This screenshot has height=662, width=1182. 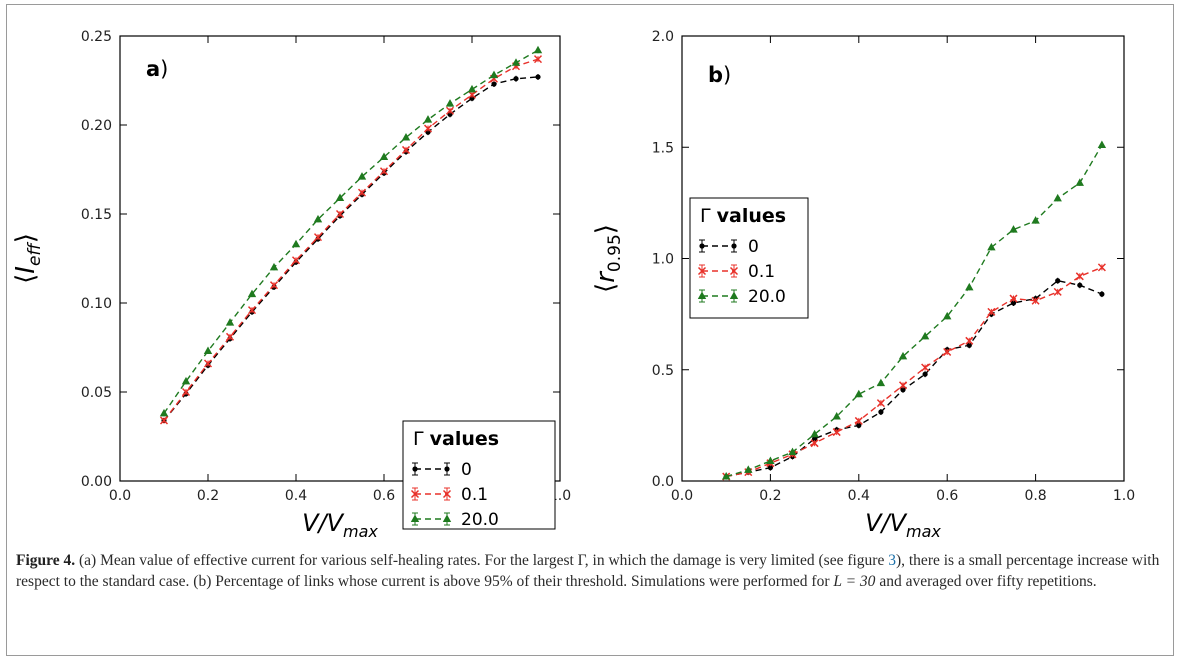 What do you see at coordinates (157, 69) in the screenshot?
I see `panel-label: a)` at bounding box center [157, 69].